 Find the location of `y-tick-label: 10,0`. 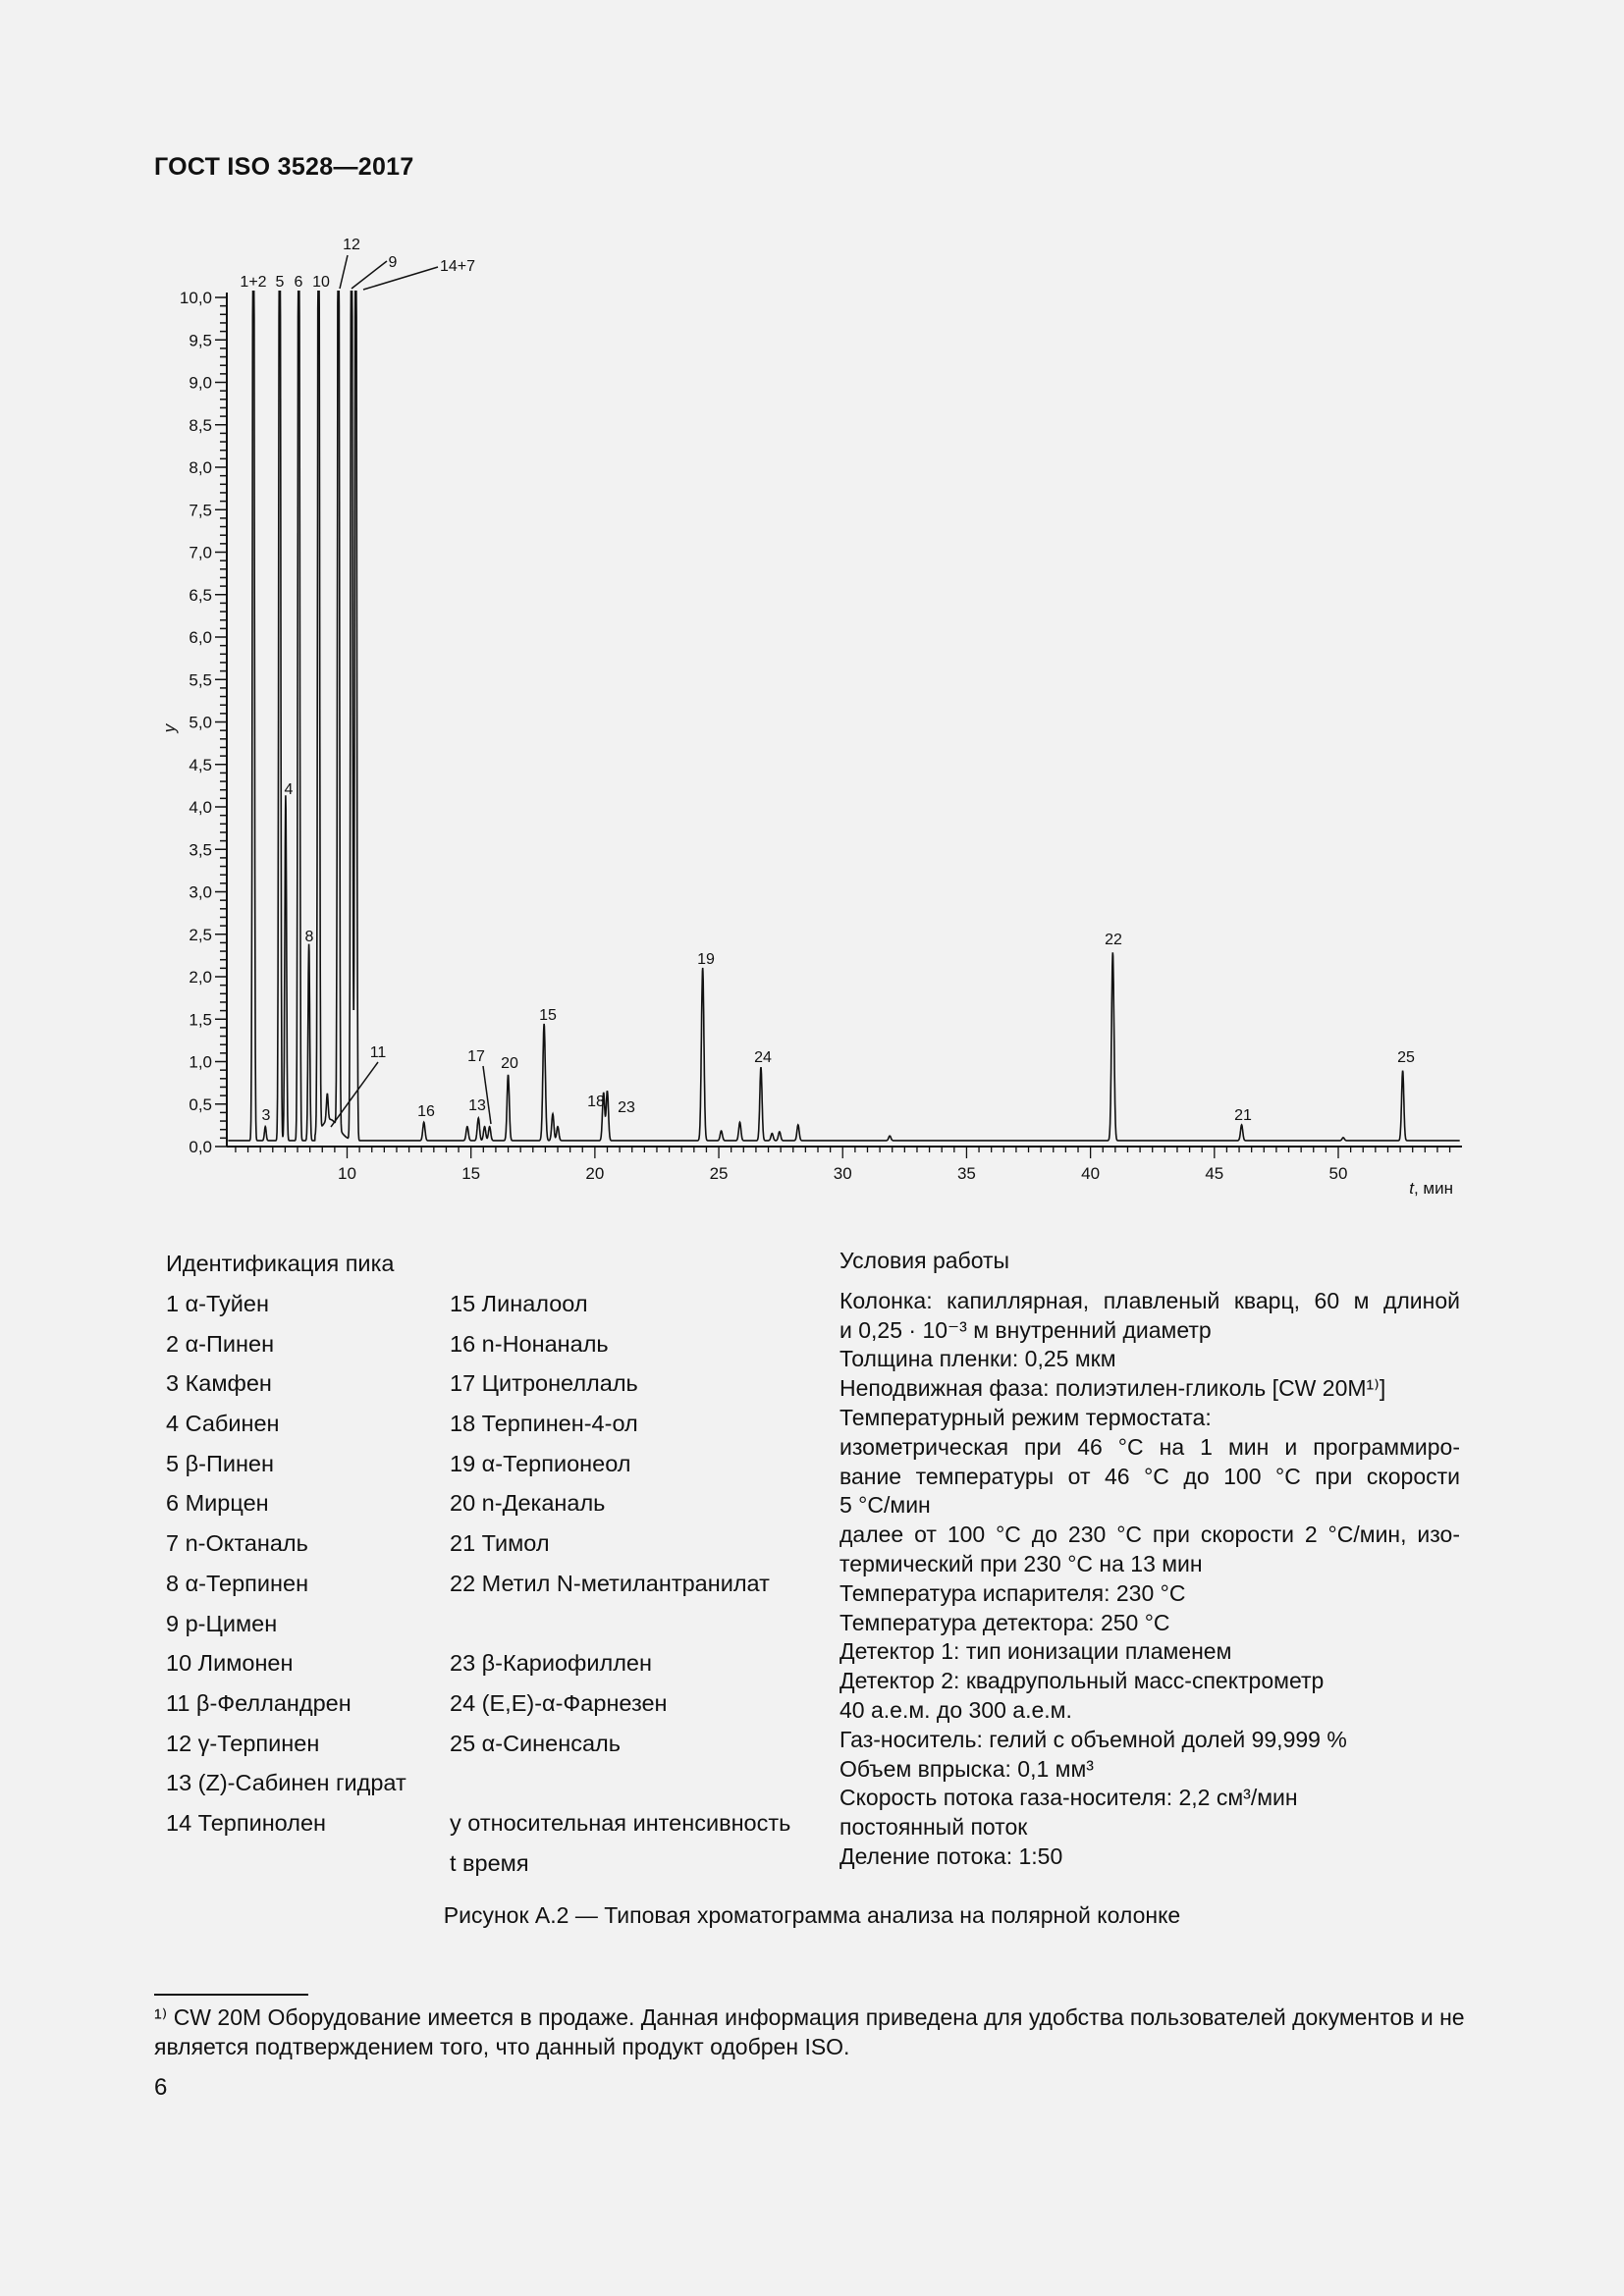

y-tick-label: 10,0 is located at coordinates (196, 298).